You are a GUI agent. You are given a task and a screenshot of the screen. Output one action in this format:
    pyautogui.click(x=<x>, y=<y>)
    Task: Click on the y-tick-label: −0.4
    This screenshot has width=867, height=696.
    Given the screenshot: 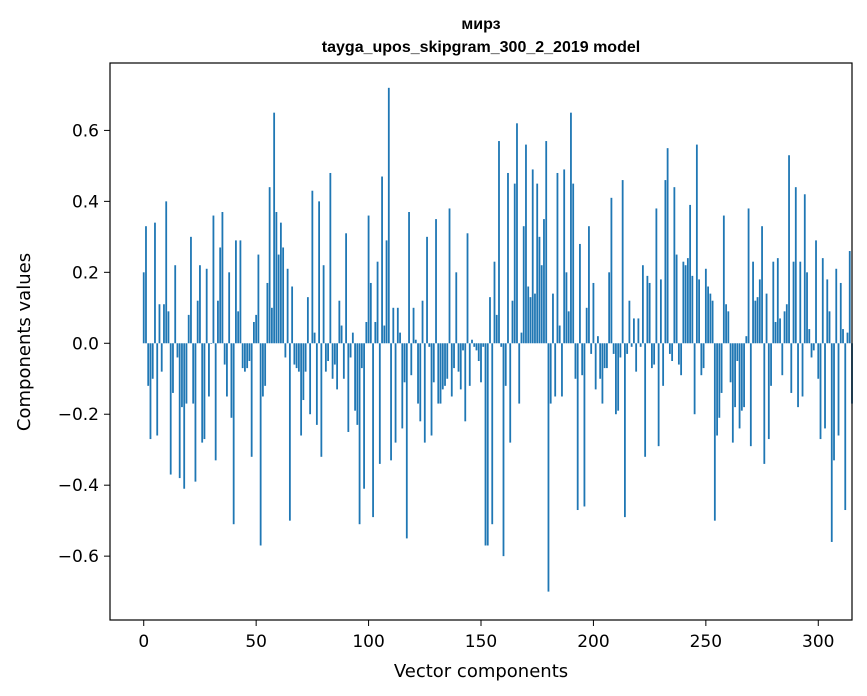 What is the action you would take?
    pyautogui.click(x=78, y=486)
    